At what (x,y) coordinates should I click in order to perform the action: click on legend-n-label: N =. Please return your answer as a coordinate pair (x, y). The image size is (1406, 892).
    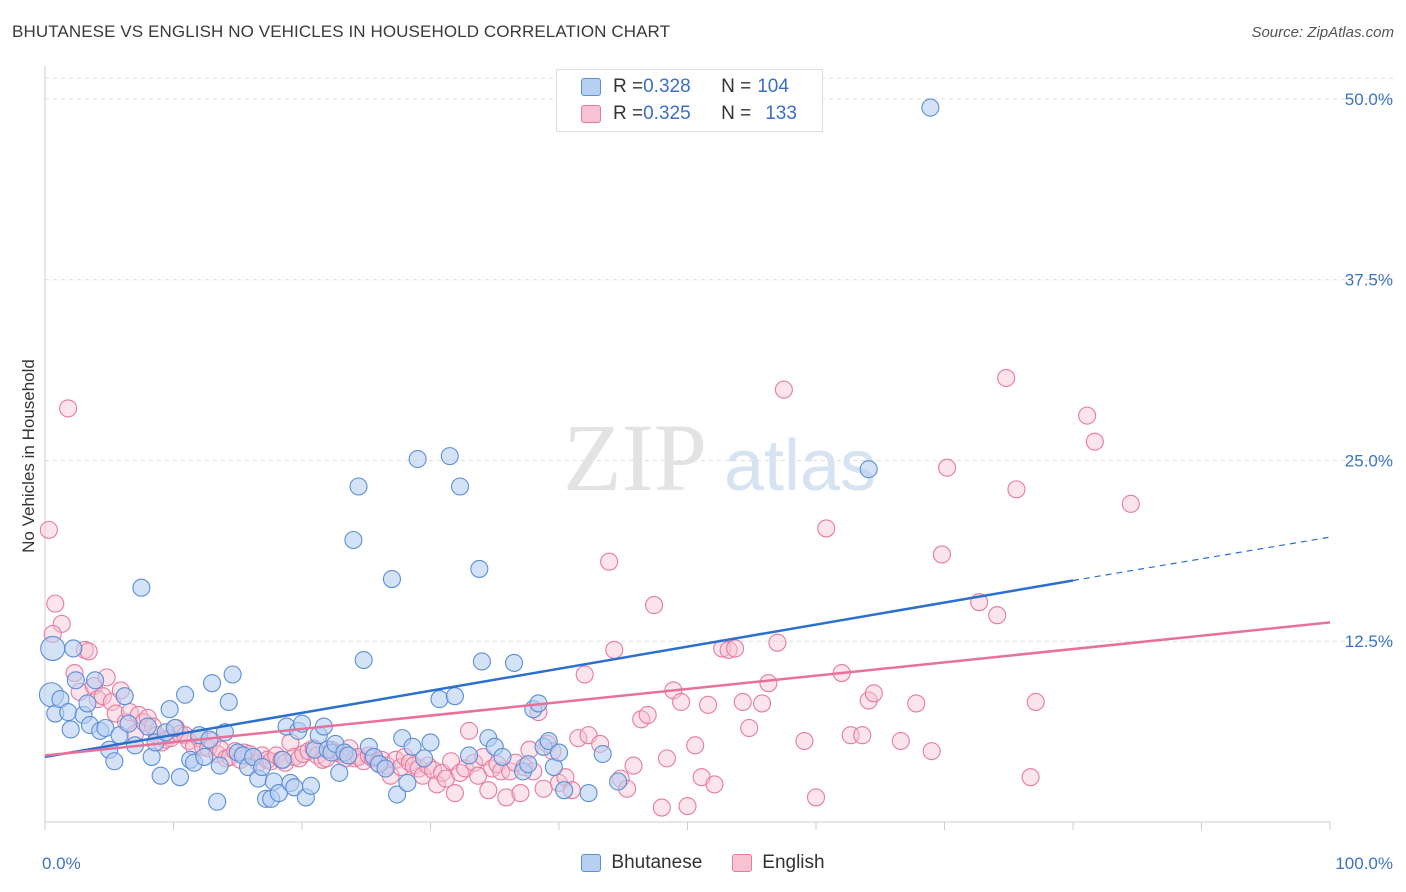
    Looking at the image, I should click on (736, 113).